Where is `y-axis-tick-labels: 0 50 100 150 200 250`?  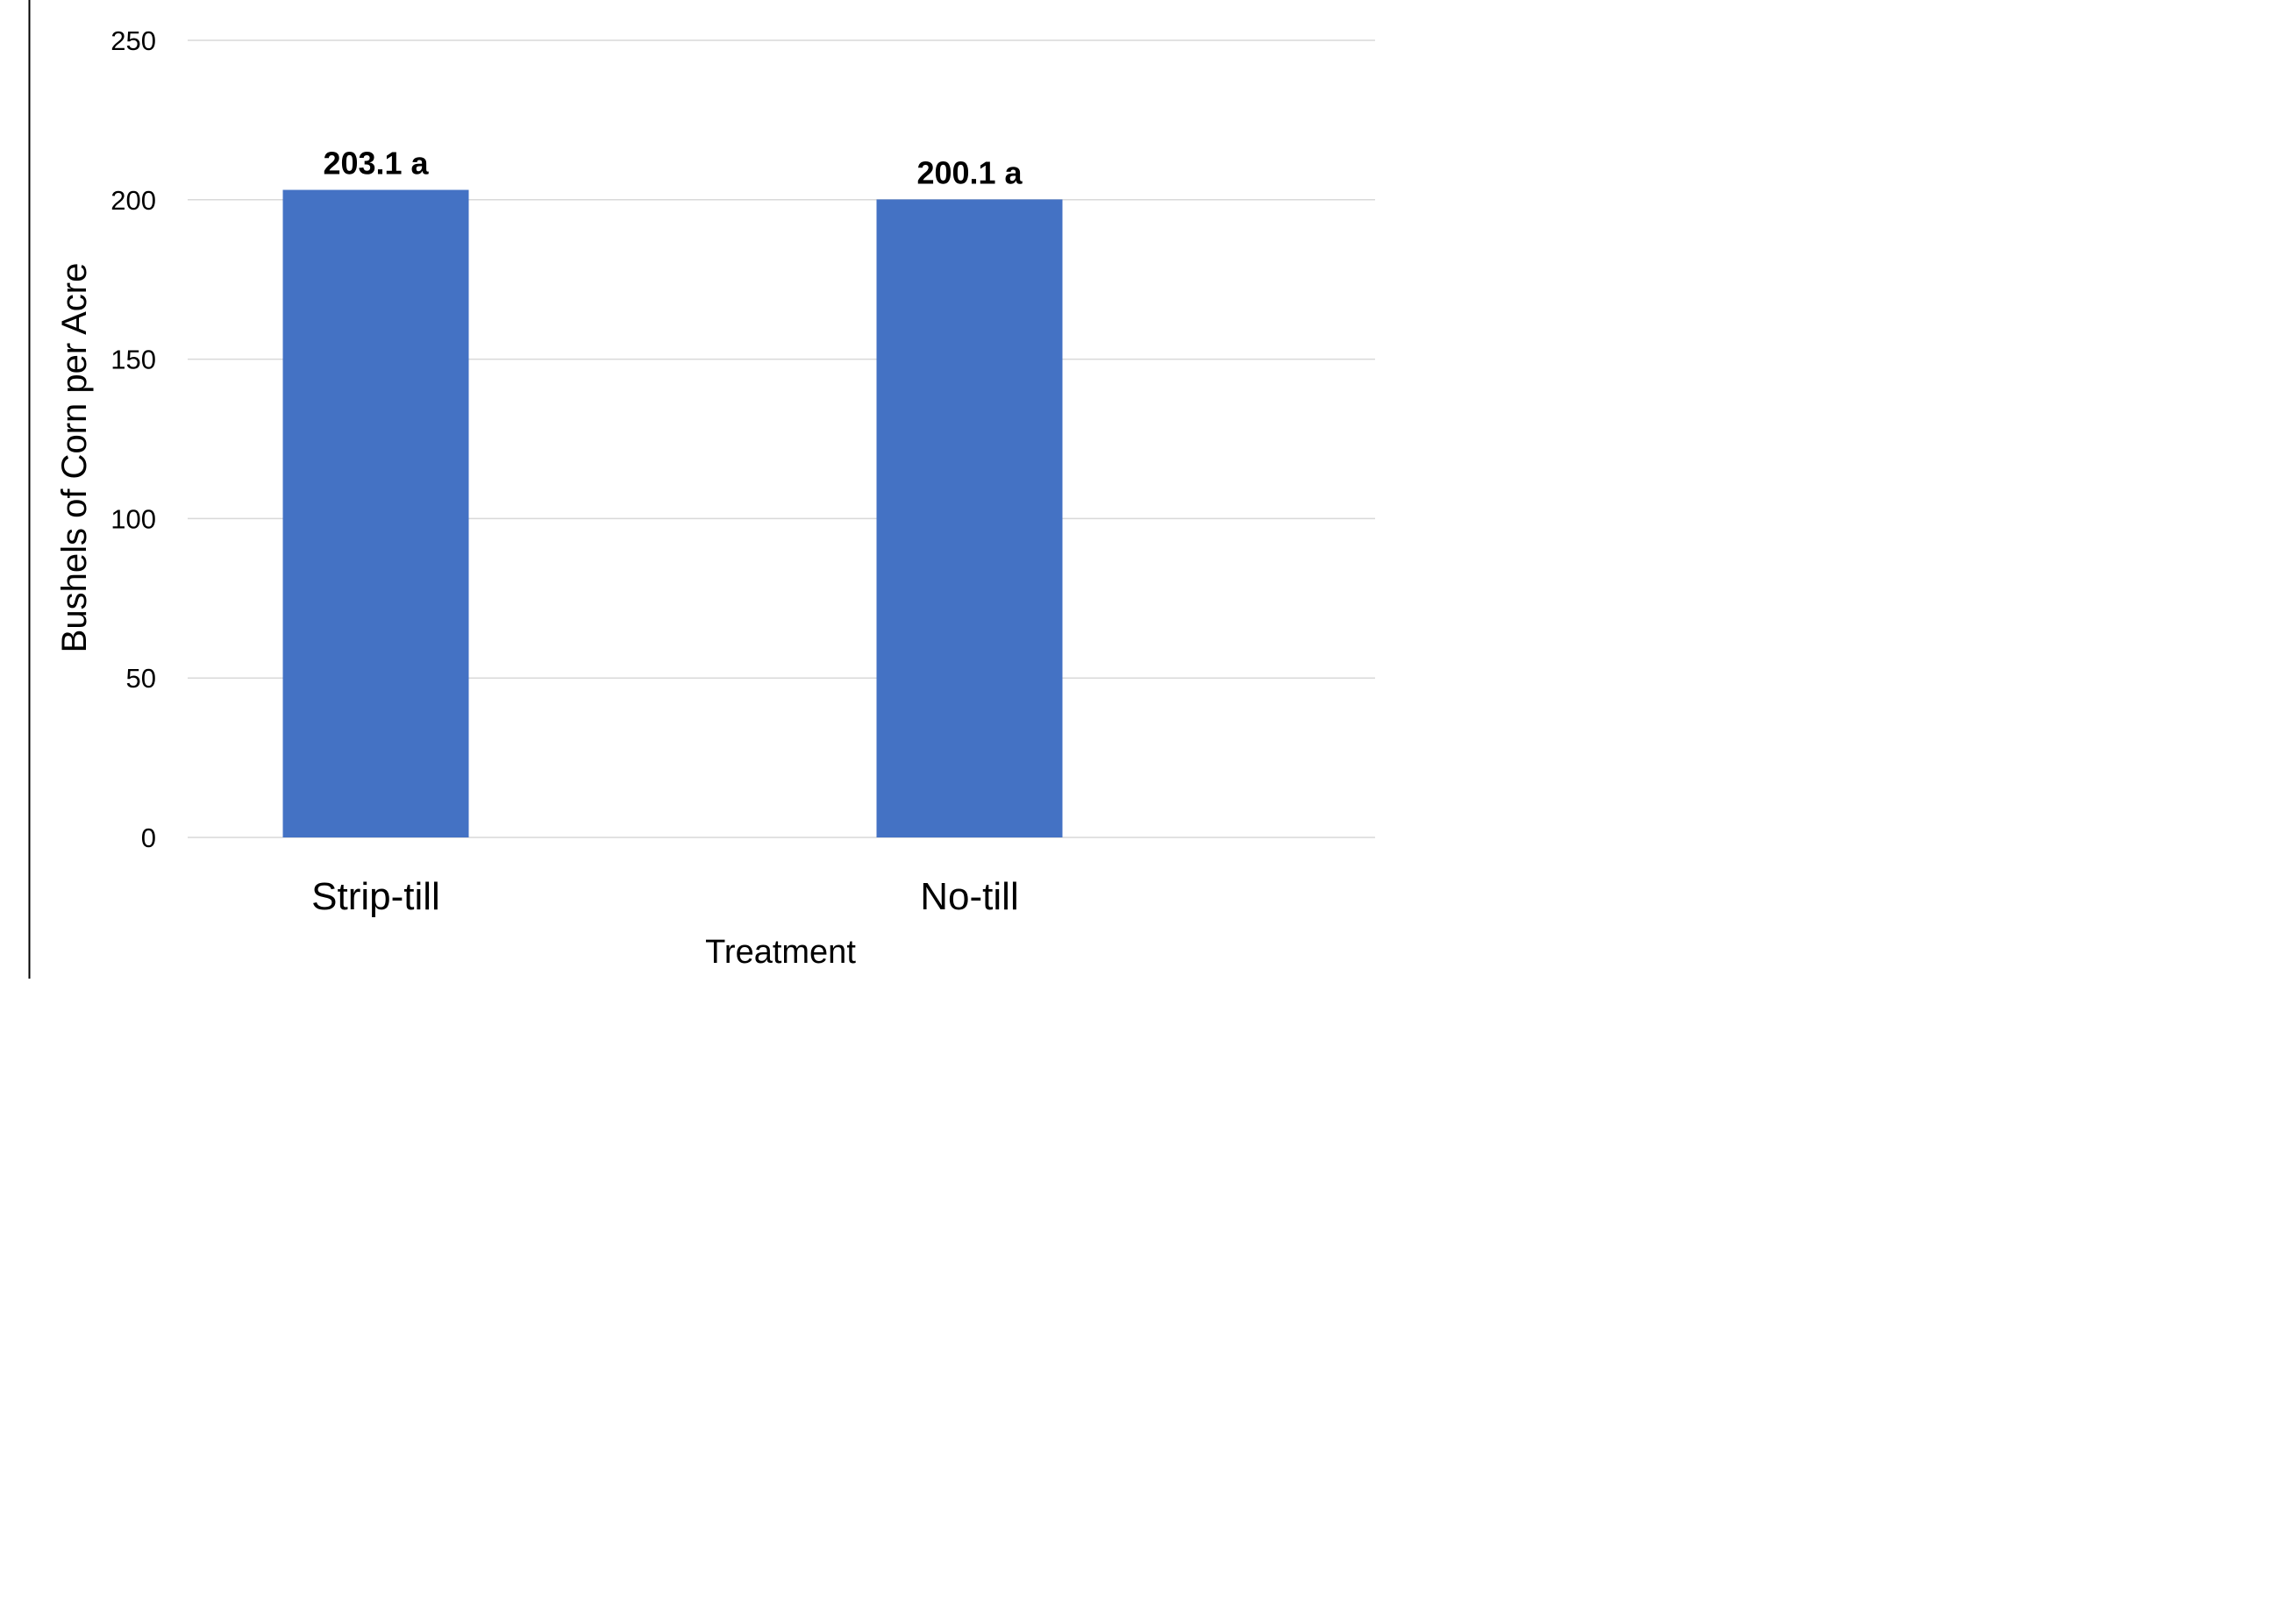
y-axis-tick-labels: 0 50 100 150 200 250 is located at coordinates (133, 439).